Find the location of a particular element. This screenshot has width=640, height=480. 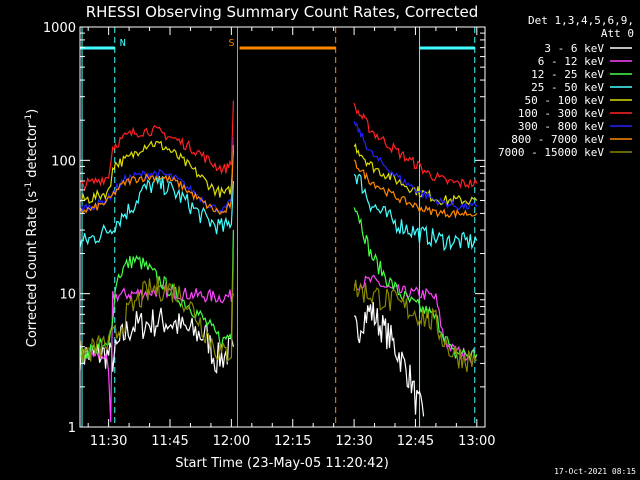

legend-entry-label: 7000 - 15000 keV is located at coordinates (551, 152).